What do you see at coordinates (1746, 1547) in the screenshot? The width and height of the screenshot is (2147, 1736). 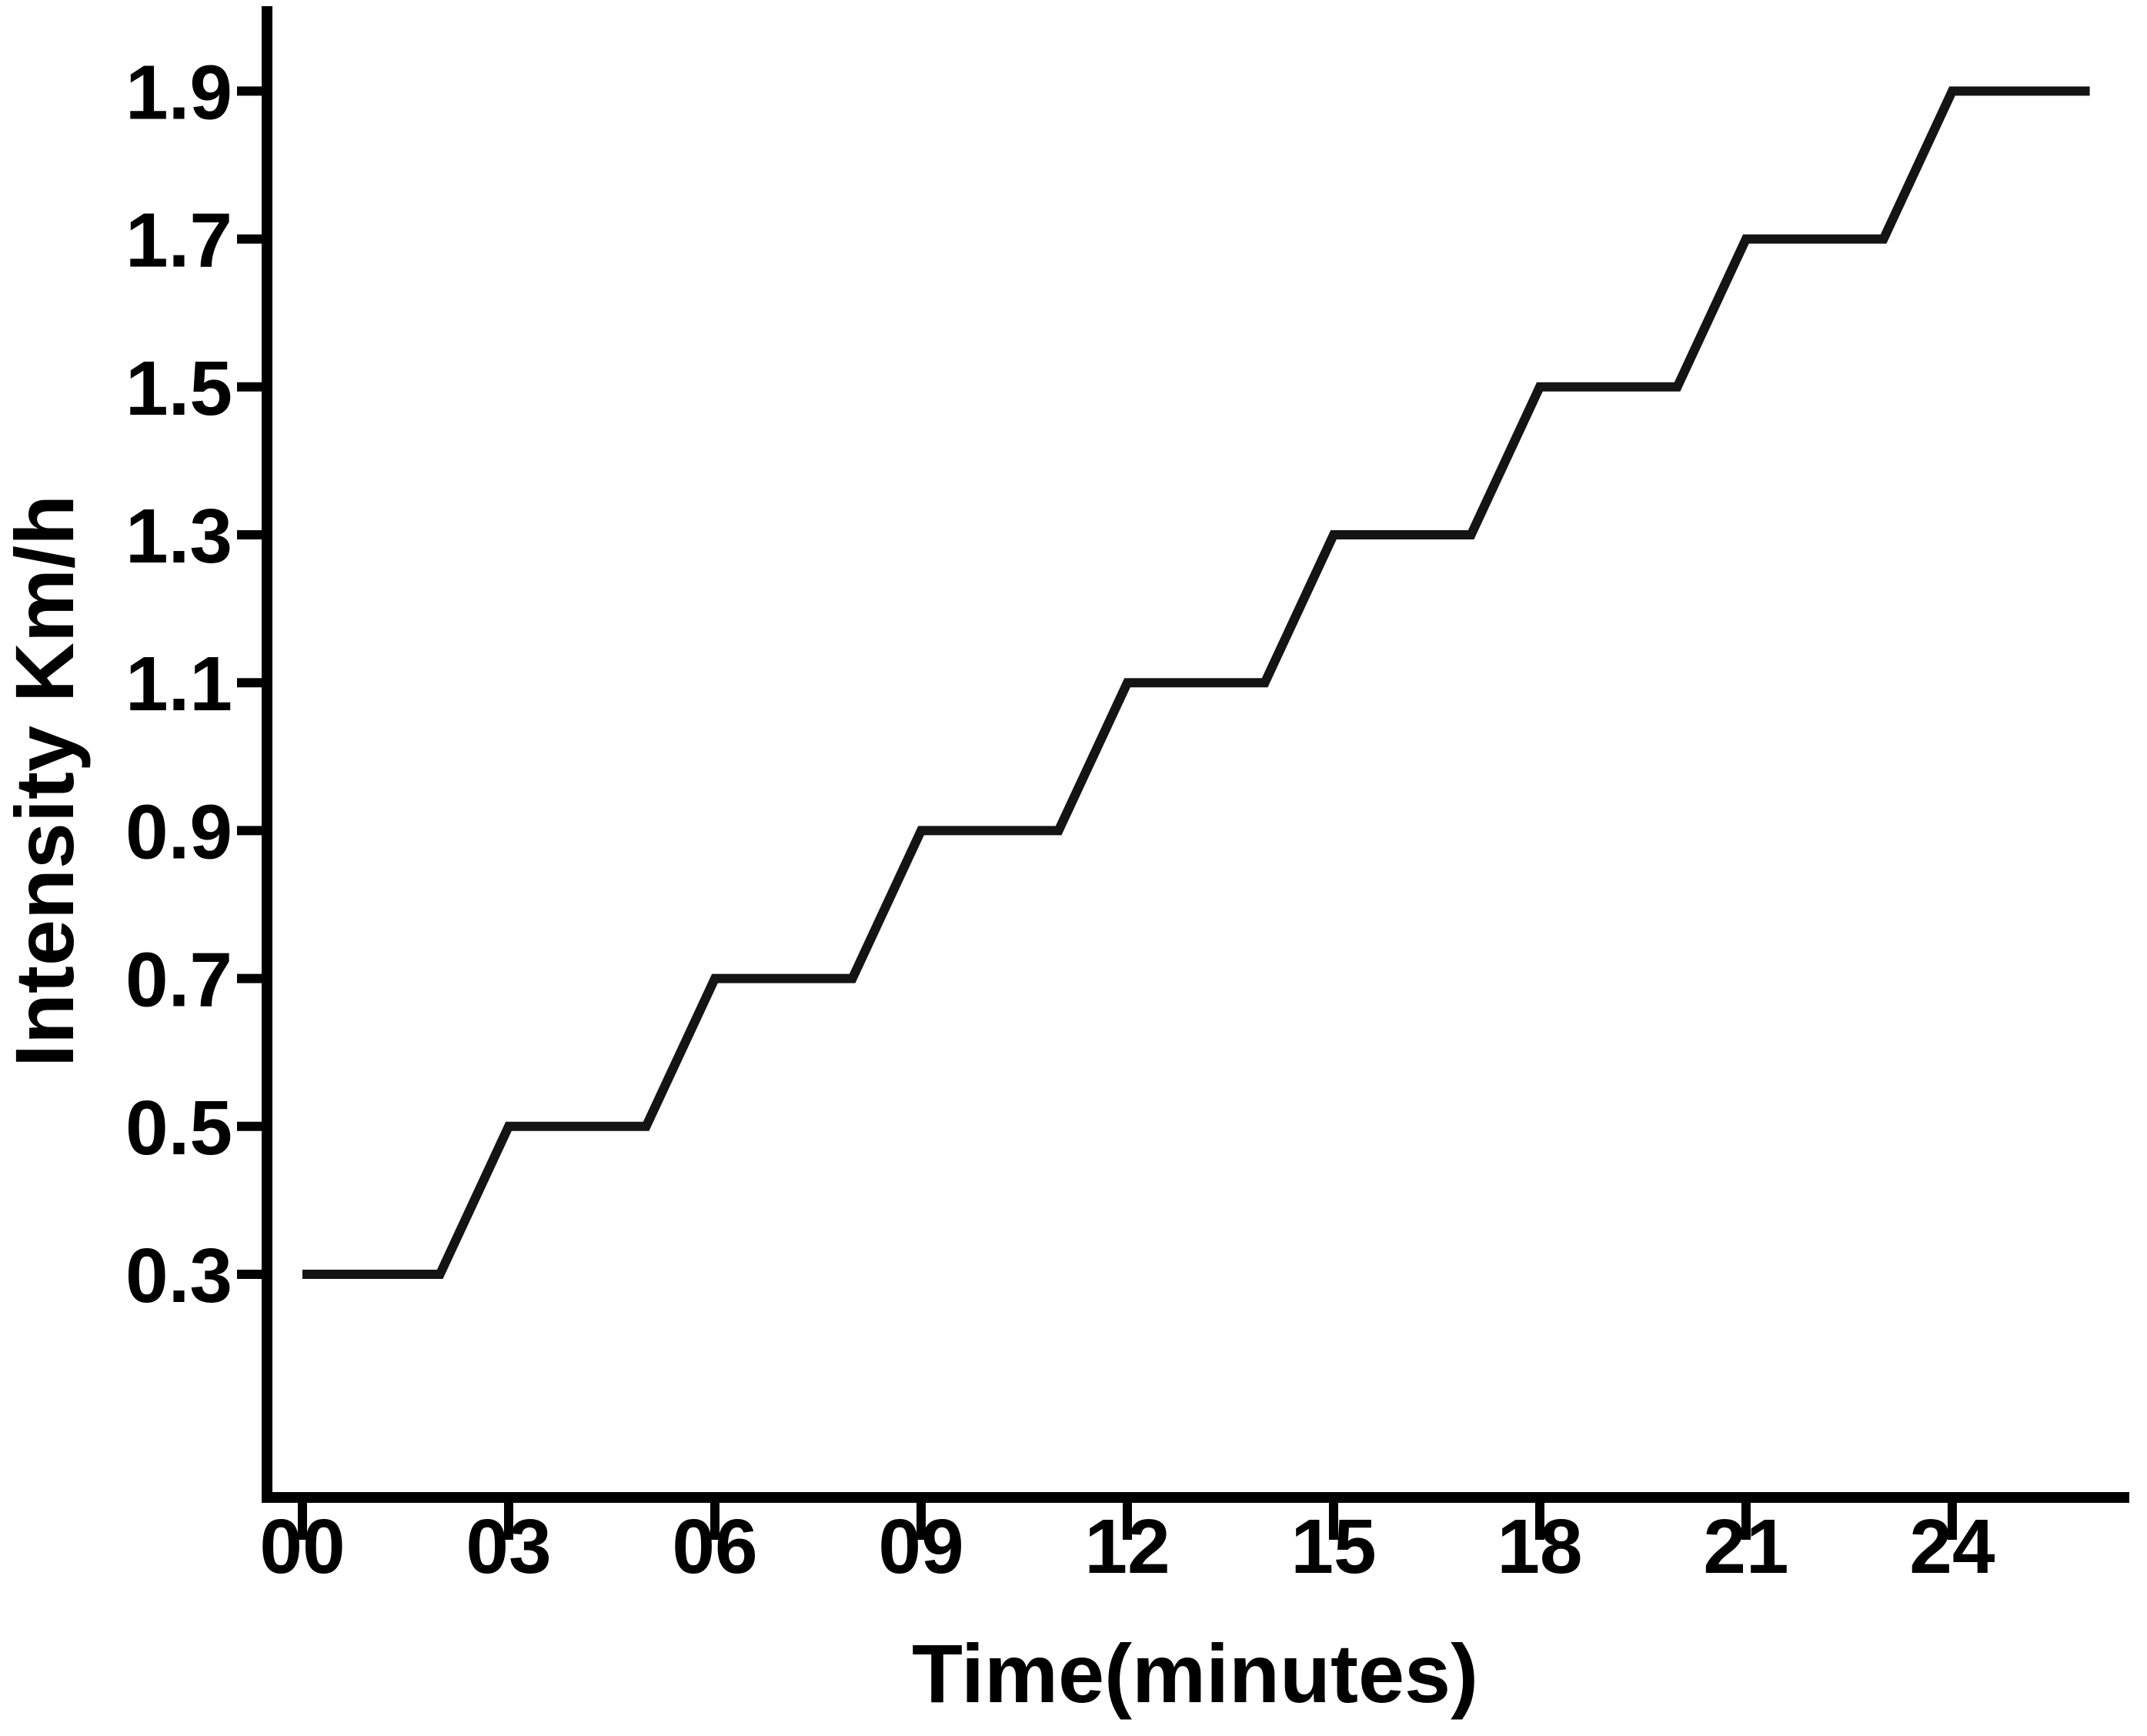 I see `x-tick-label: 21` at bounding box center [1746, 1547].